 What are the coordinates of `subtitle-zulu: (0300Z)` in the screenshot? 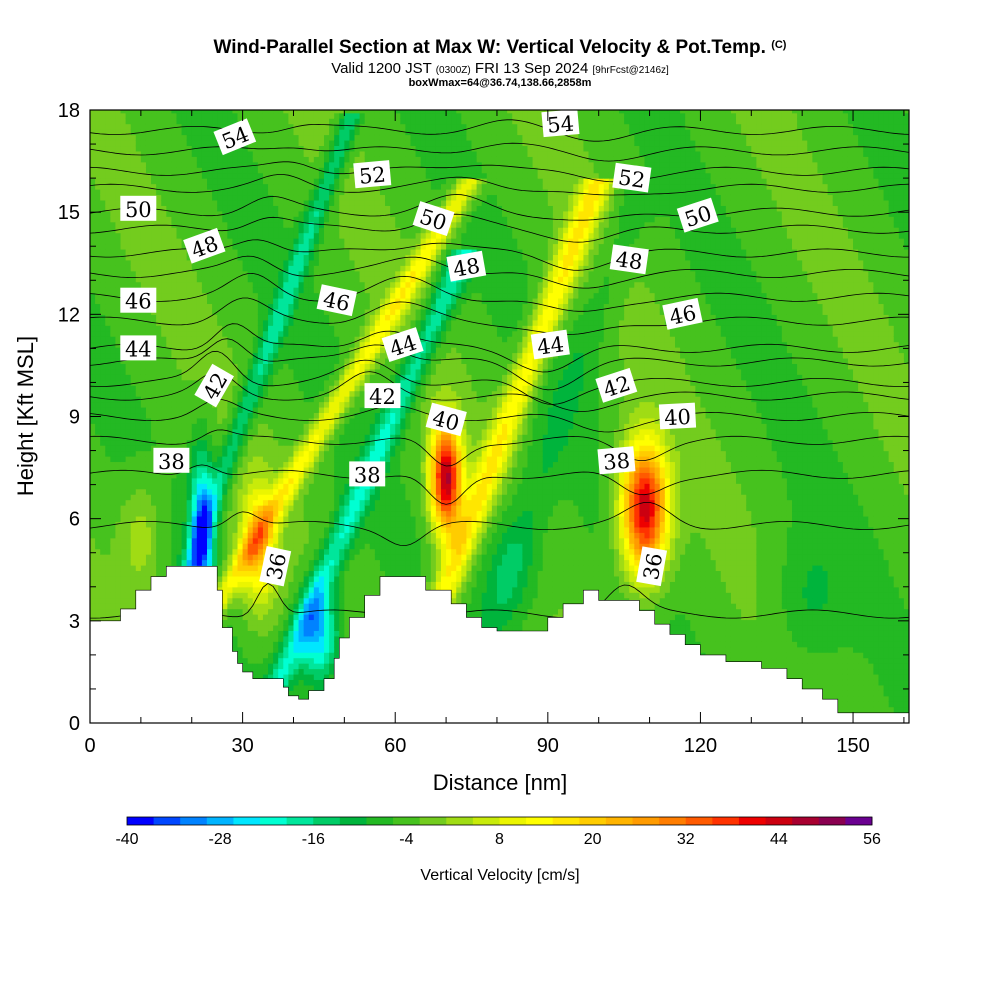 It's located at (453, 70).